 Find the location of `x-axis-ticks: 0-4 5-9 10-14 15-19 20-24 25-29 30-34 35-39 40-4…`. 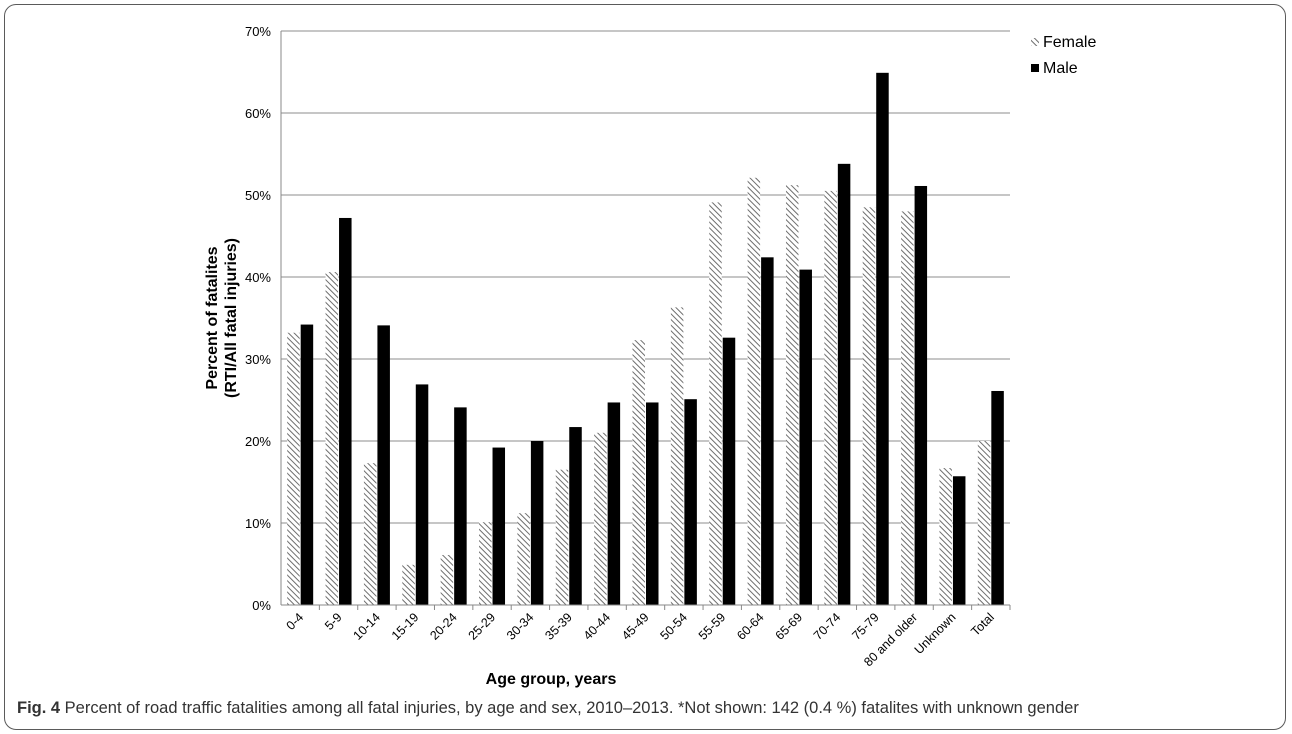

x-axis-ticks: 0-4 5-9 10-14 15-19 20-24 25-29 30-34 35-39 40-4… is located at coordinates (647, 637).